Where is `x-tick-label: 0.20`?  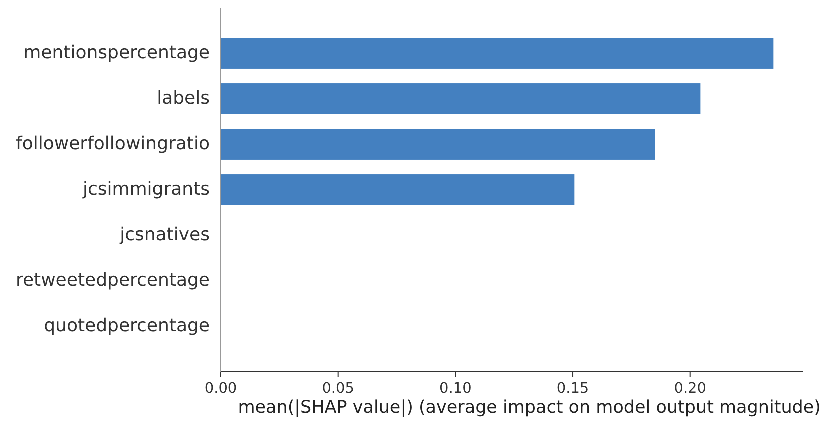
x-tick-label: 0.20 is located at coordinates (690, 389).